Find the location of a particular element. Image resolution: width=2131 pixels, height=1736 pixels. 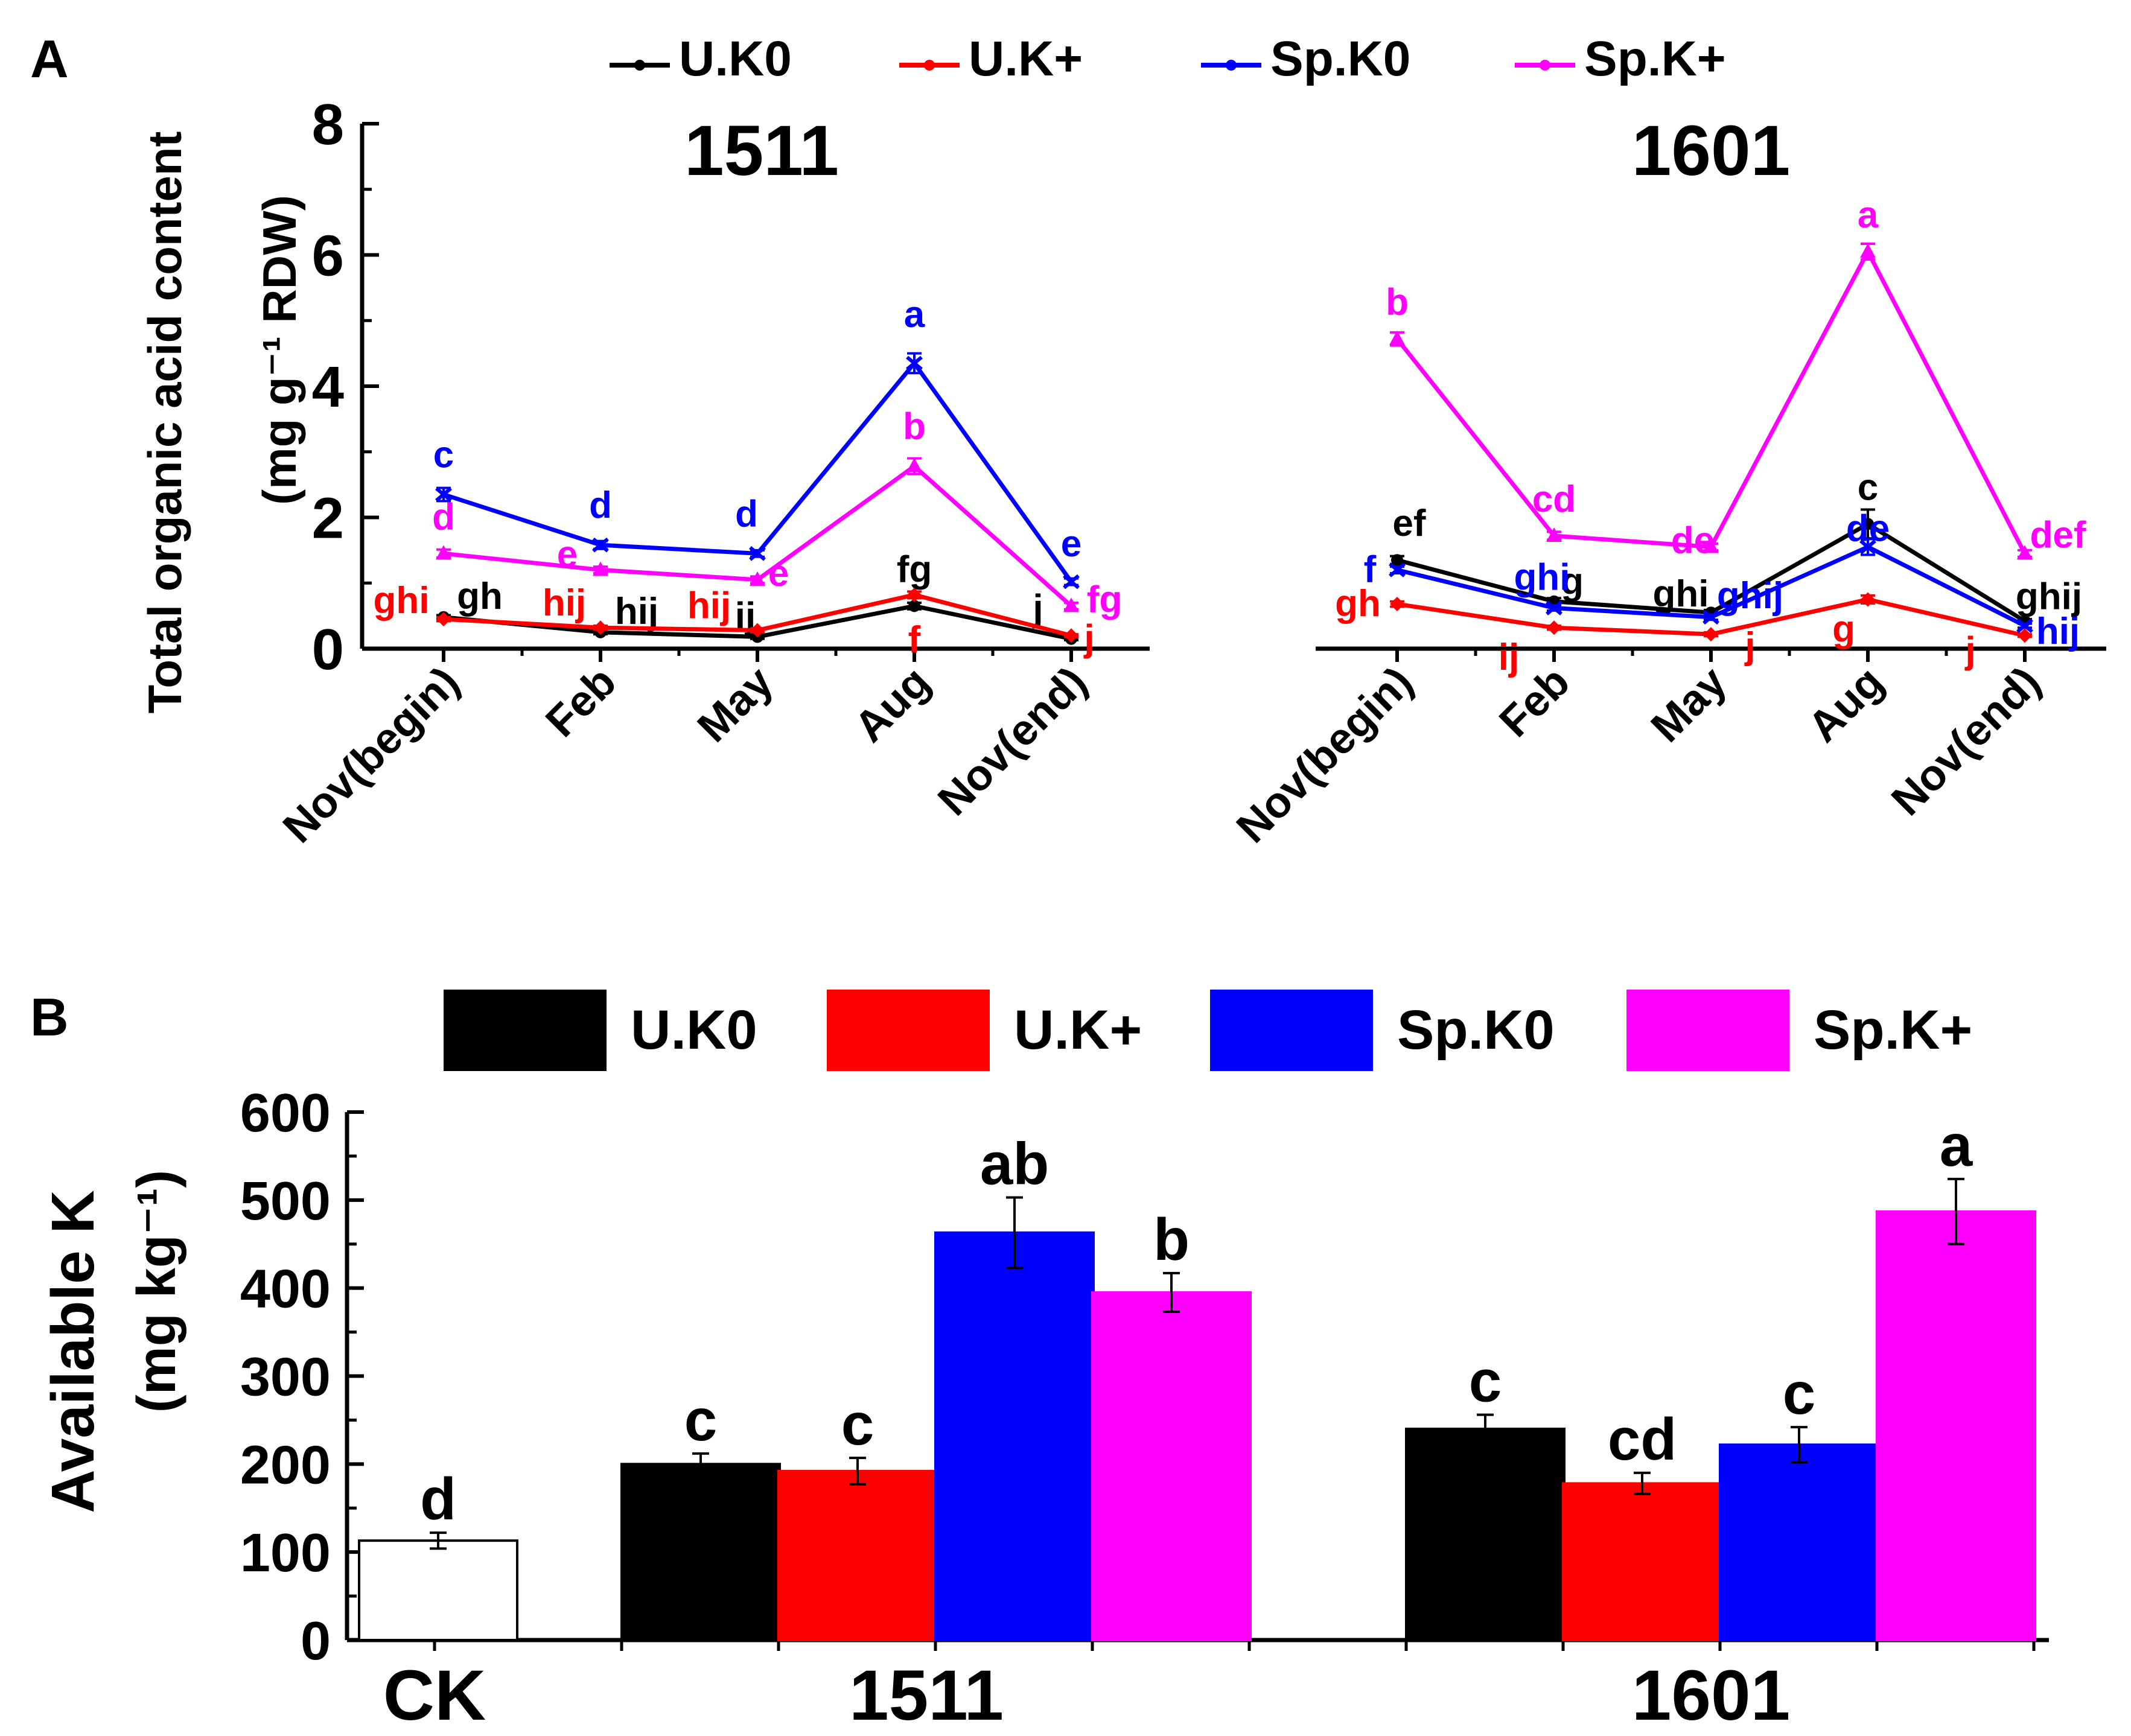

series-sp-kplus: b cd de a def is located at coordinates (1736, 377).